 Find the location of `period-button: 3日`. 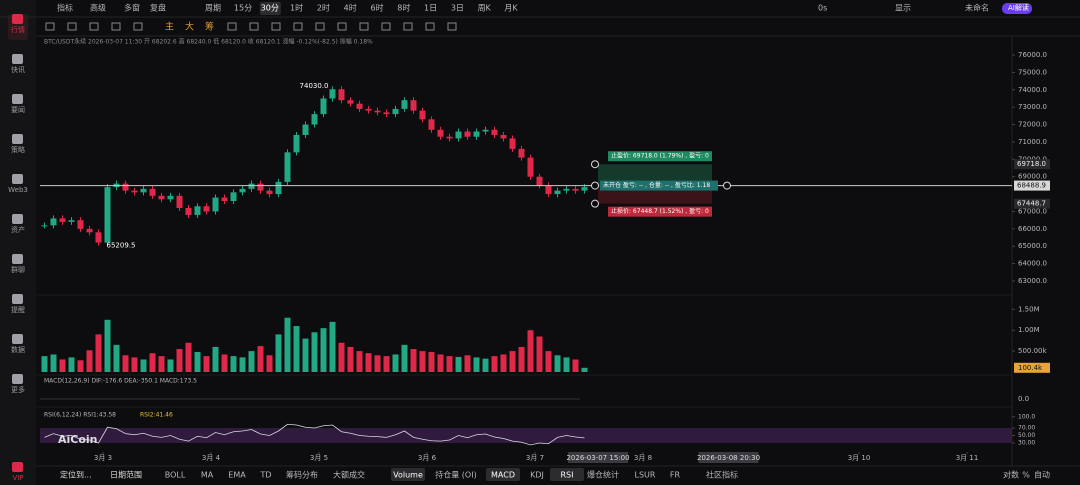

period-button: 3日 is located at coordinates (457, 8).